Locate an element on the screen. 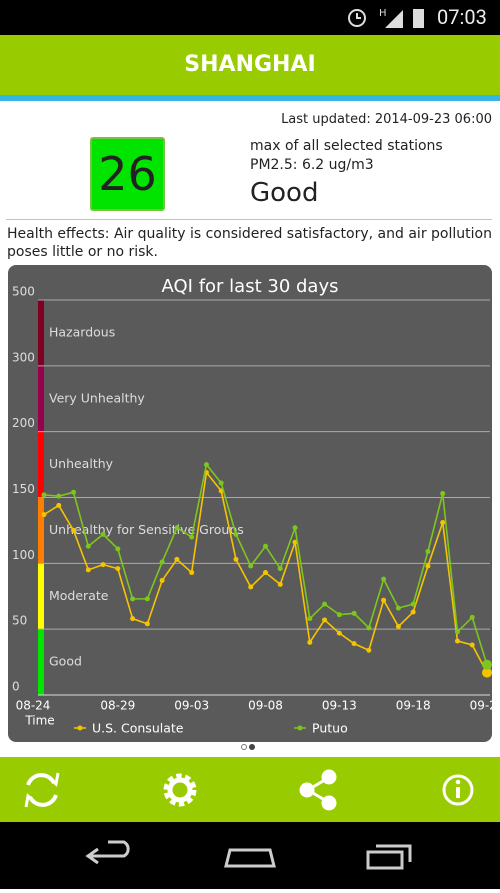 Image resolution: width=500 pixels, height=893 pixels. band-label: Moderate is located at coordinates (79, 595).